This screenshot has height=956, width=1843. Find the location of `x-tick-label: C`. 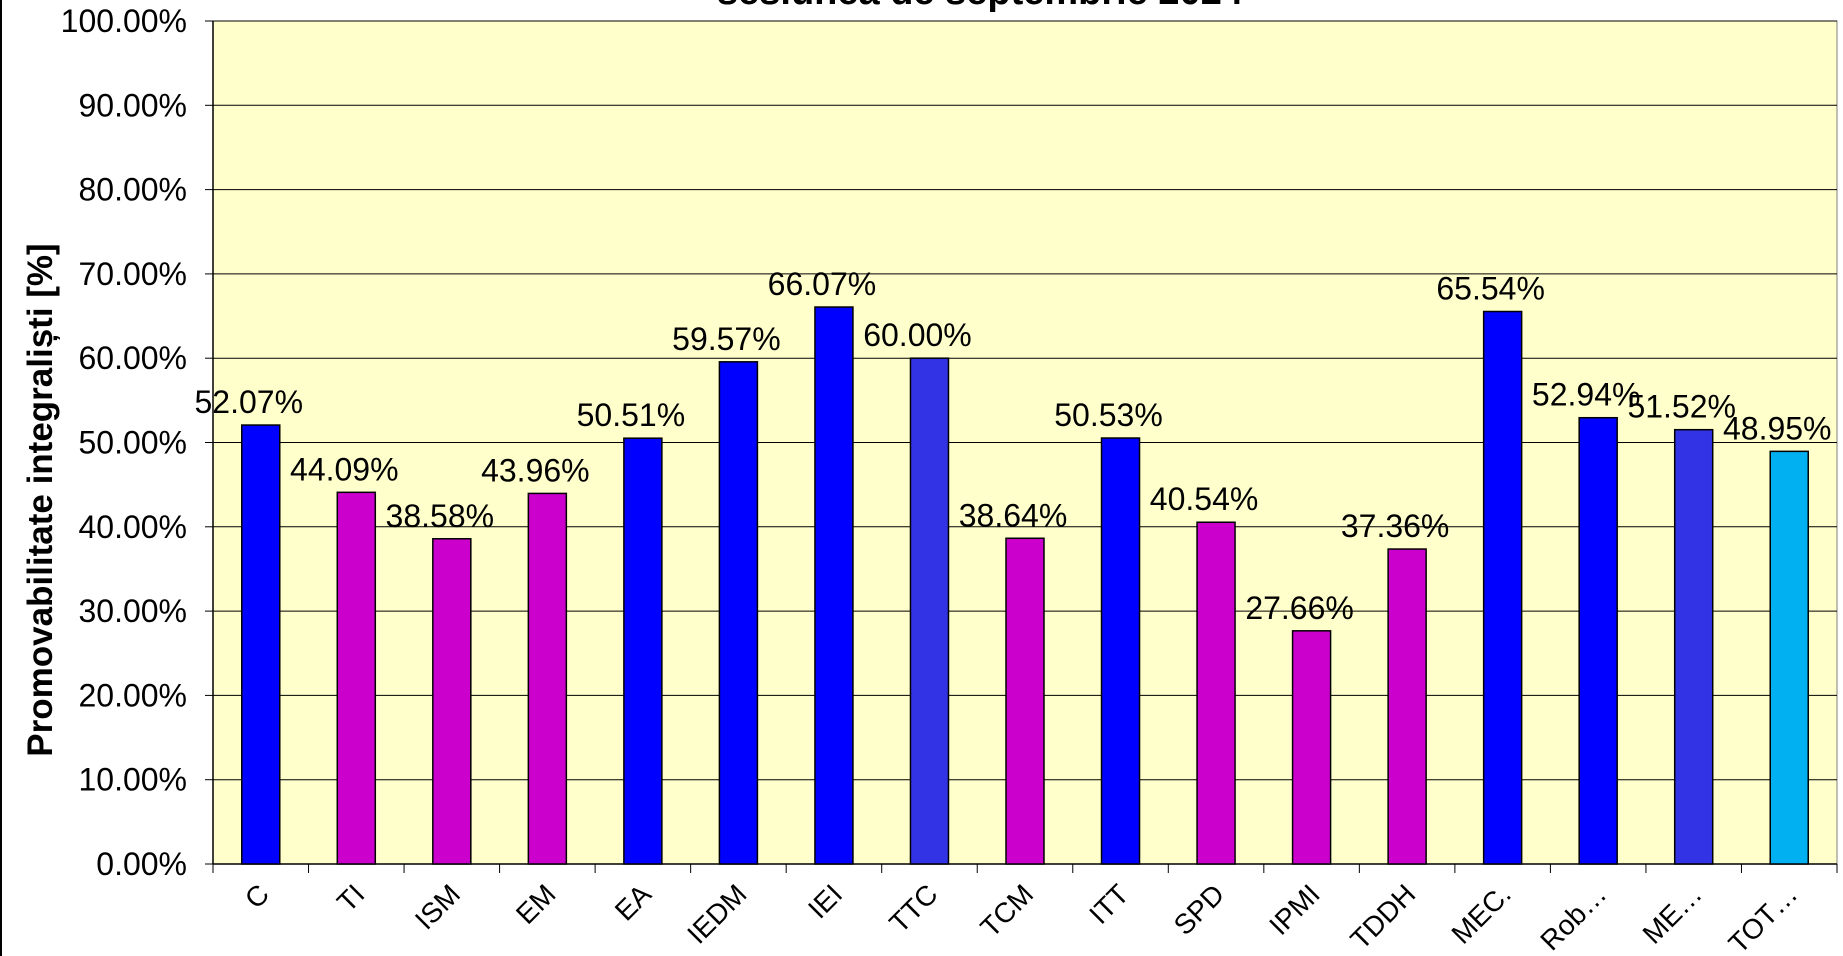

x-tick-label: C is located at coordinates (257, 896).